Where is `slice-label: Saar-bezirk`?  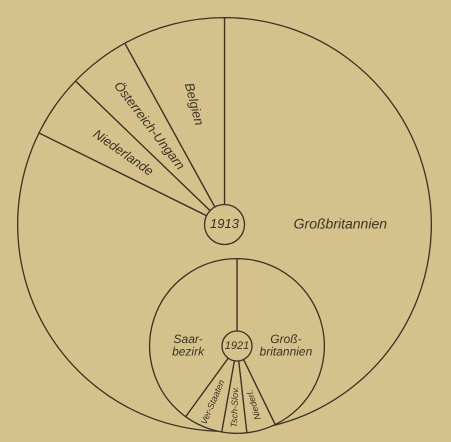 slice-label: Saar-bezirk is located at coordinates (189, 345).